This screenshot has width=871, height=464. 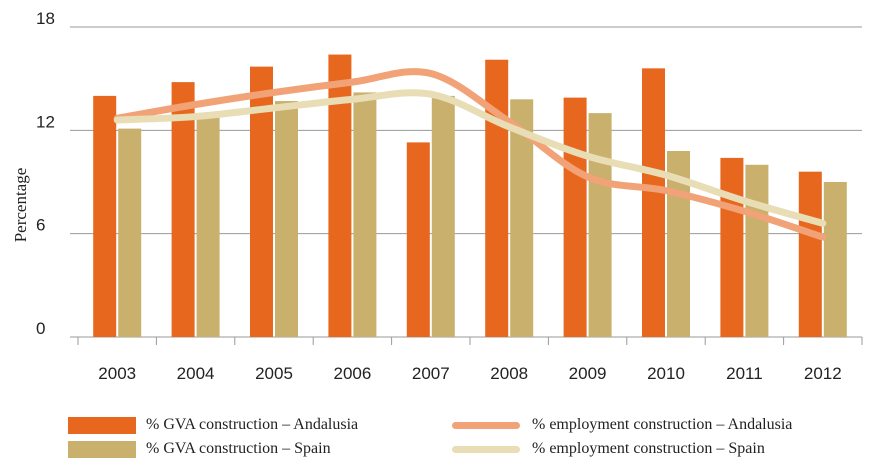 What do you see at coordinates (352, 373) in the screenshot?
I see `x-tick-label: 2006` at bounding box center [352, 373].